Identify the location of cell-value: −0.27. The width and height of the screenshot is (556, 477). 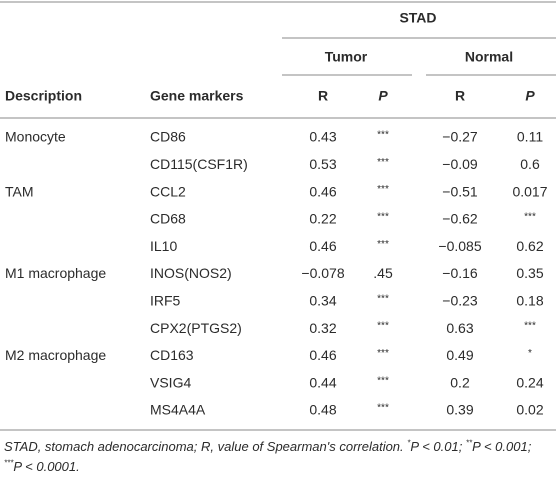
(460, 137).